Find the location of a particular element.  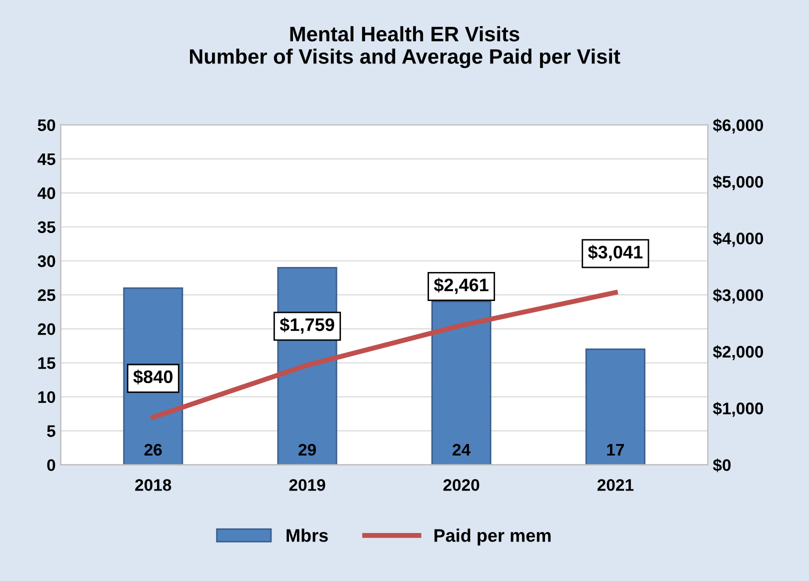

x-tick-label: 2021 is located at coordinates (615, 485).